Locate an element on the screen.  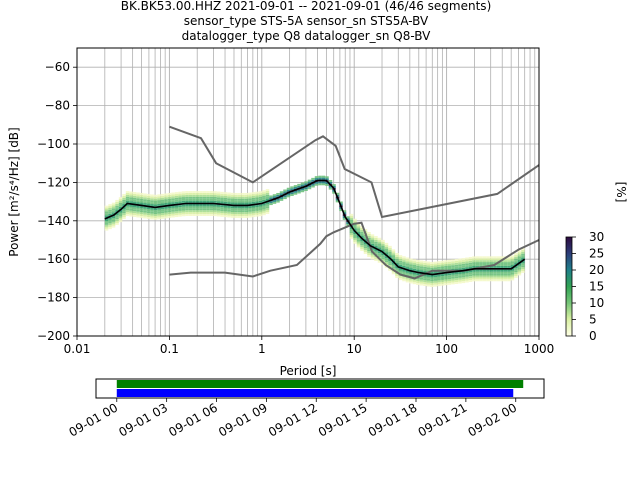
y-tick-label: −80 is located at coordinates (57, 106).